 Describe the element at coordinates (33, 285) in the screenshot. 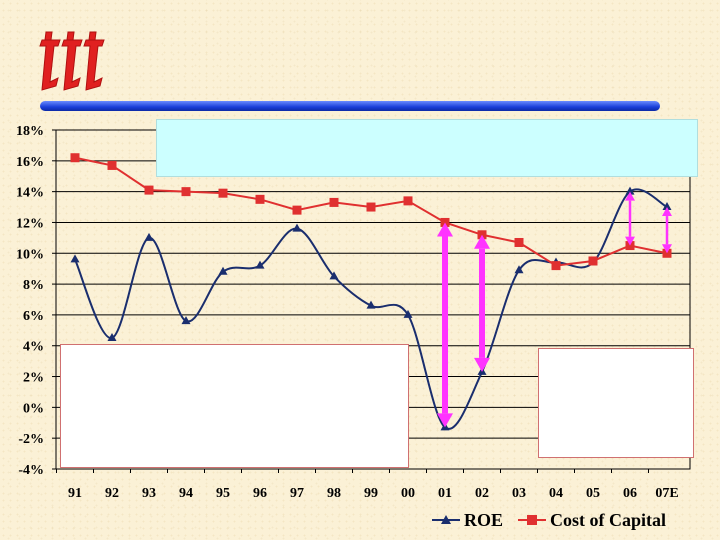

I see `y-tick-label: 8%` at that location.